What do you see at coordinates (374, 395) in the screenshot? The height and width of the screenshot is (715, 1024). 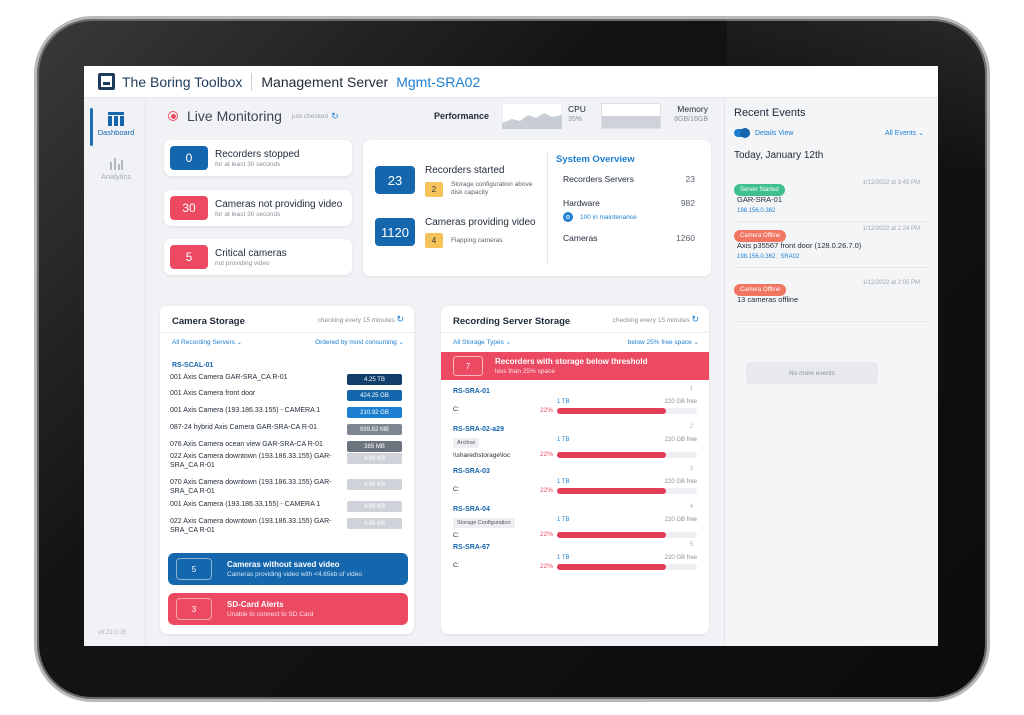 I see `storage-size-badge: 424.25 GB` at bounding box center [374, 395].